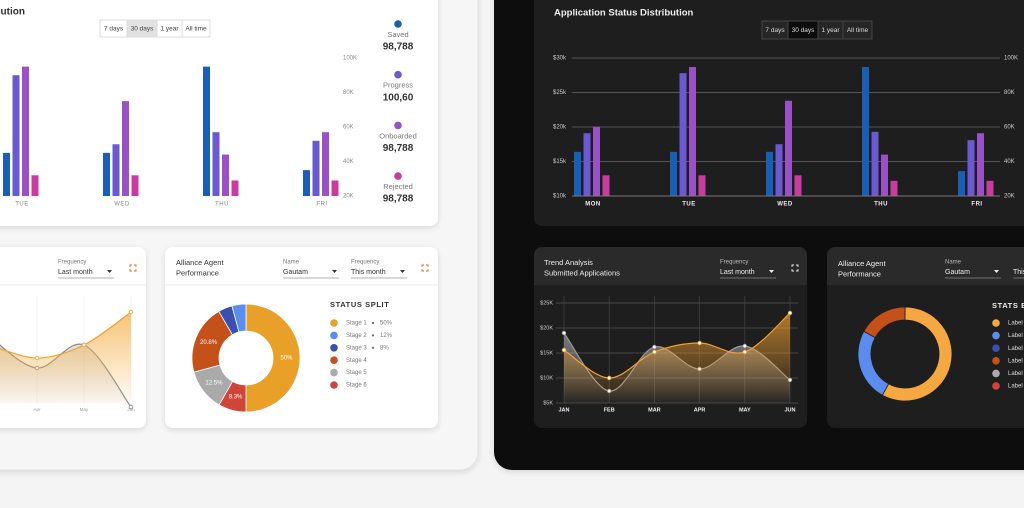 The image size is (1024, 508). Describe the element at coordinates (624, 13) in the screenshot. I see `card-title: Application Status Distribution` at that location.